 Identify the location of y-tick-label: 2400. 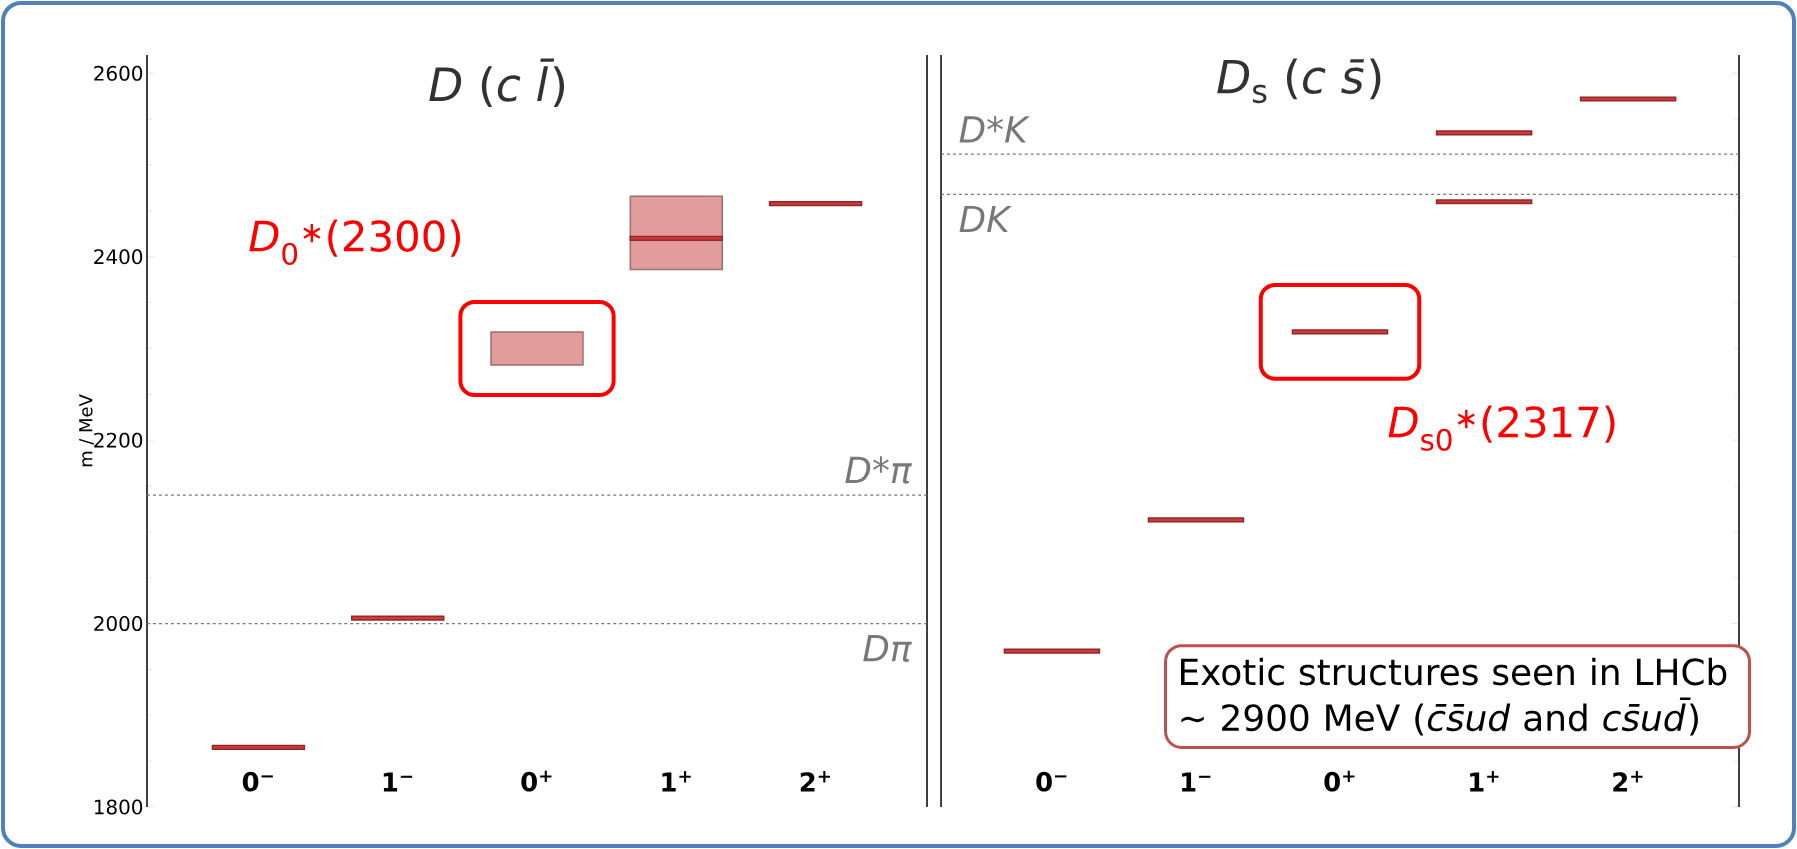
(118, 257).